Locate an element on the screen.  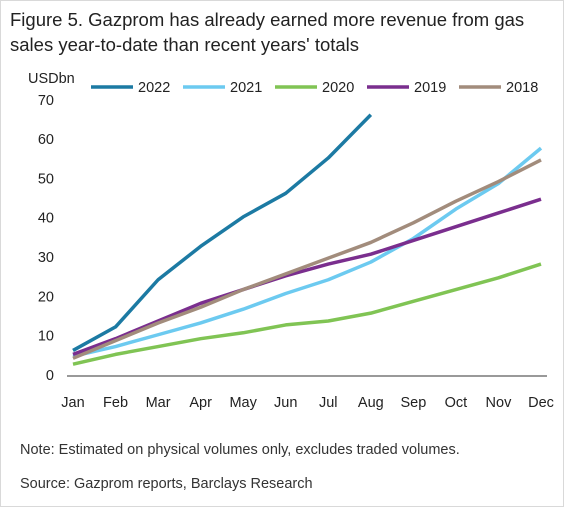
x-tick-label: Apr is located at coordinates (200, 403).